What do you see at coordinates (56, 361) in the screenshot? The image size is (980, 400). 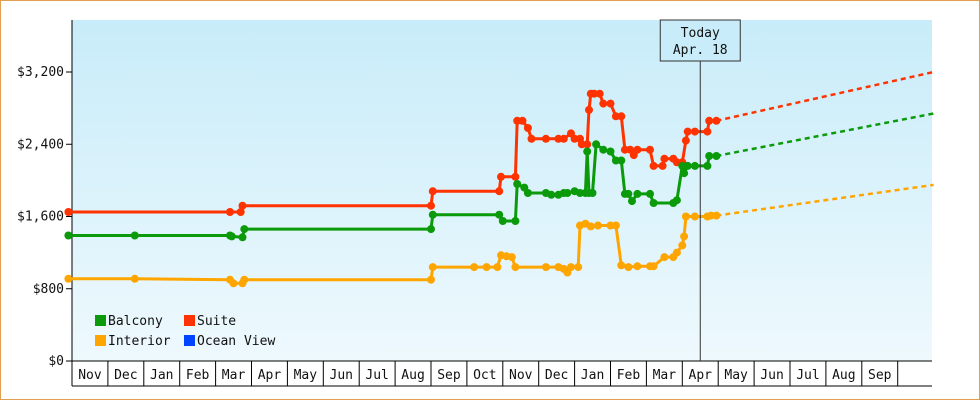 I see `y-tick-label: $0` at bounding box center [56, 361].